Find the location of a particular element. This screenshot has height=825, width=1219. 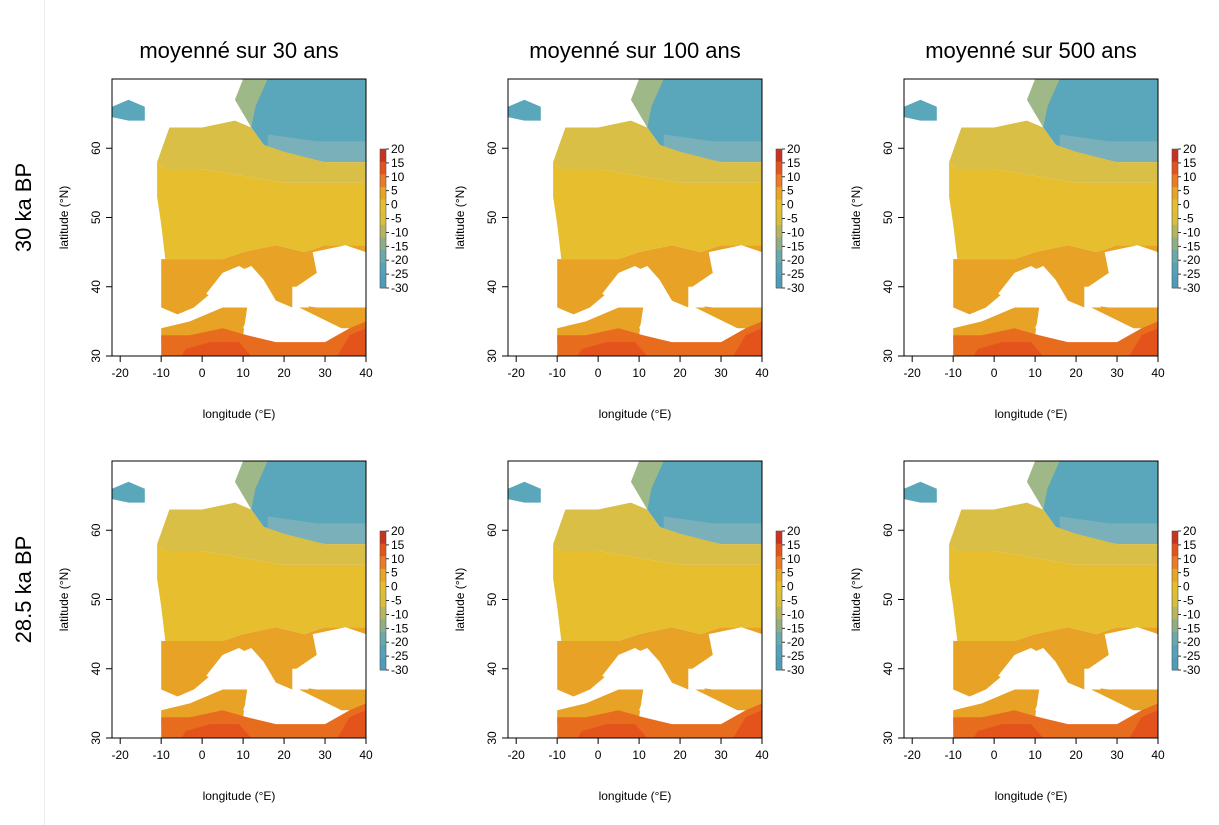

colorbar-tick-label: -30 is located at coordinates (796, 288).